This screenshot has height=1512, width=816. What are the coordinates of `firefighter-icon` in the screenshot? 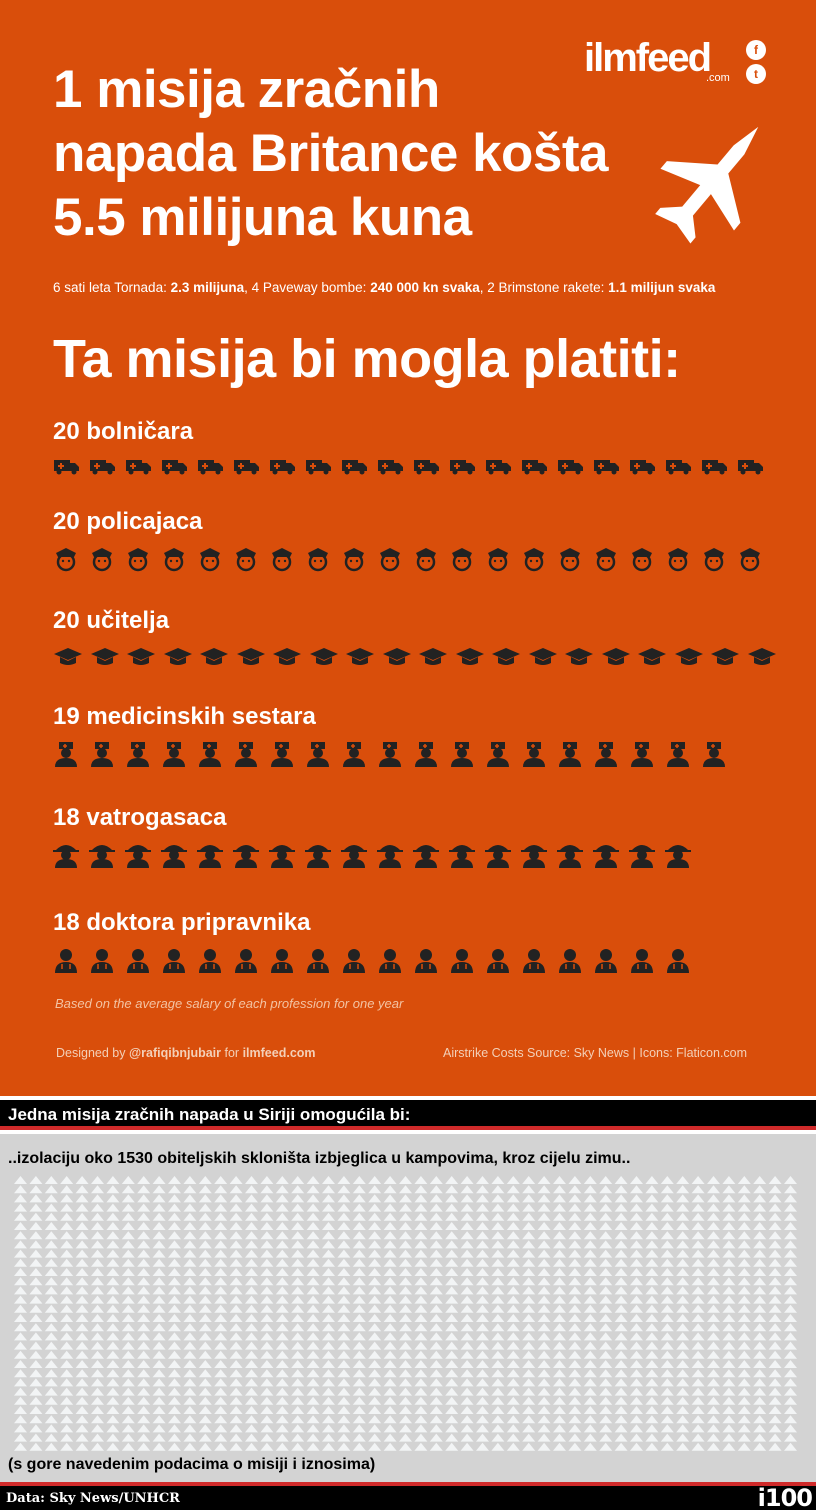 It's located at (318, 856).